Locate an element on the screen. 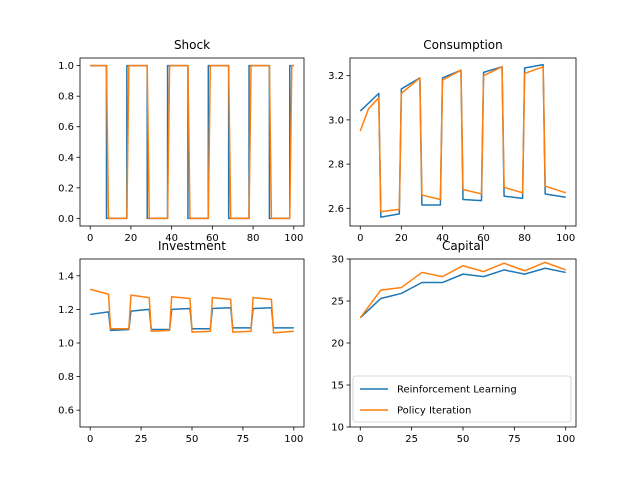 The height and width of the screenshot is (480, 640). investment-xtick-label: 75 is located at coordinates (243, 439).